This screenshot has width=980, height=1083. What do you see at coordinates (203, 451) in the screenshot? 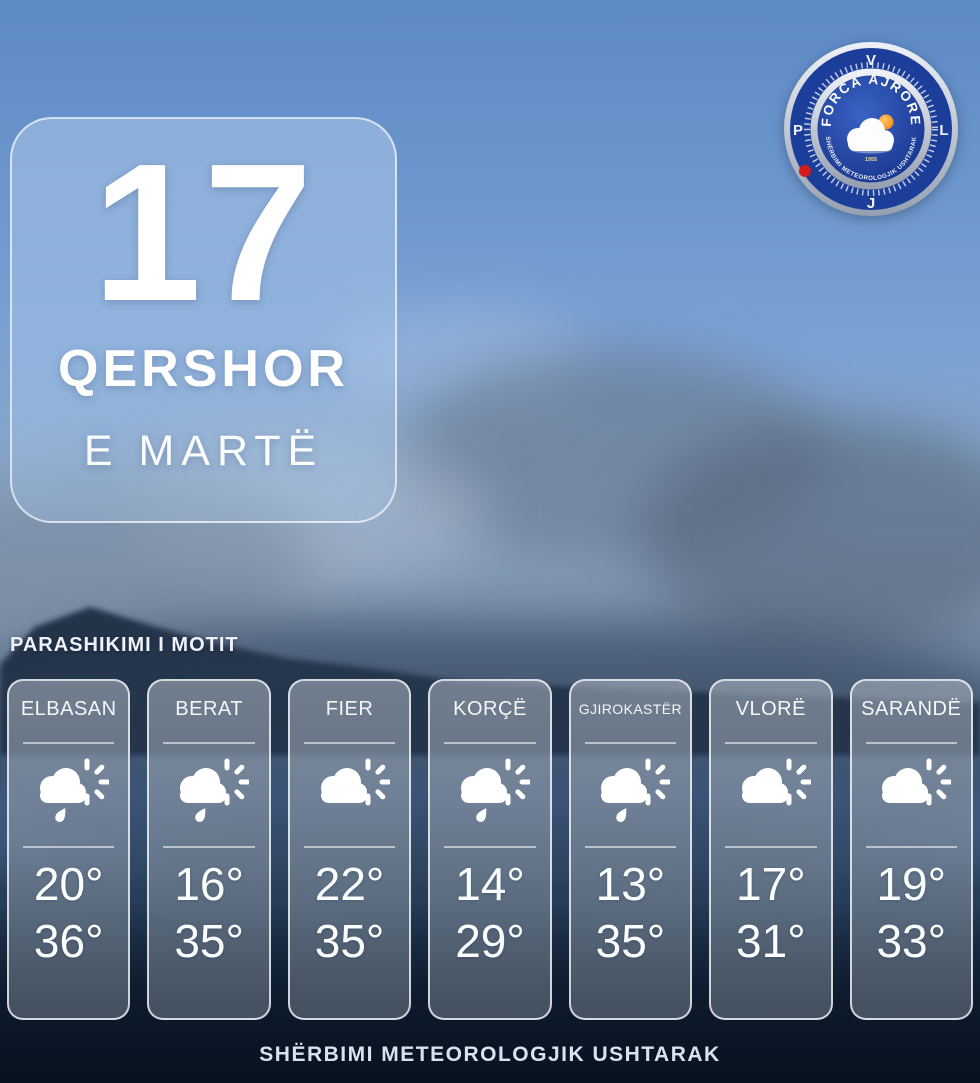
I see `date-weekday: E MARTË` at bounding box center [203, 451].